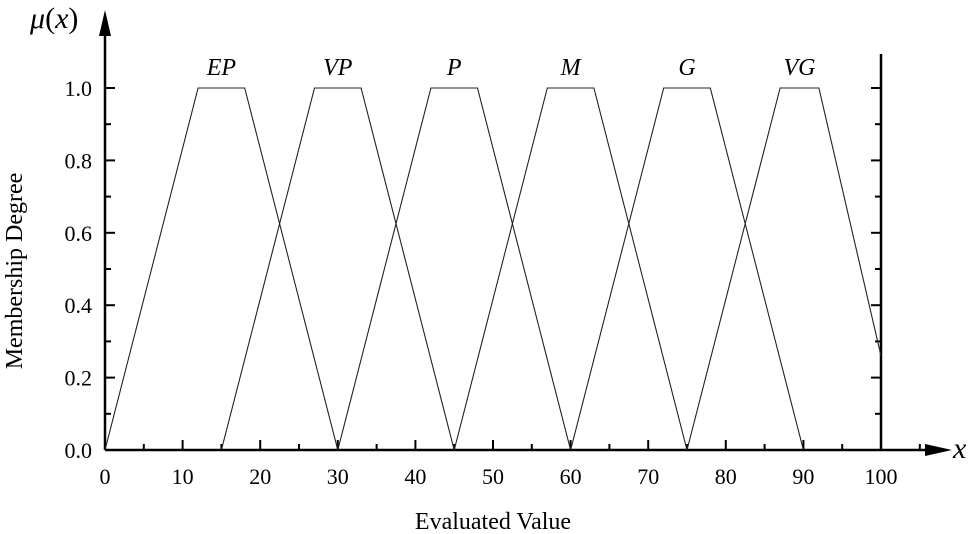  What do you see at coordinates (79, 305) in the screenshot?
I see `y-tick-label: 0.4` at bounding box center [79, 305].